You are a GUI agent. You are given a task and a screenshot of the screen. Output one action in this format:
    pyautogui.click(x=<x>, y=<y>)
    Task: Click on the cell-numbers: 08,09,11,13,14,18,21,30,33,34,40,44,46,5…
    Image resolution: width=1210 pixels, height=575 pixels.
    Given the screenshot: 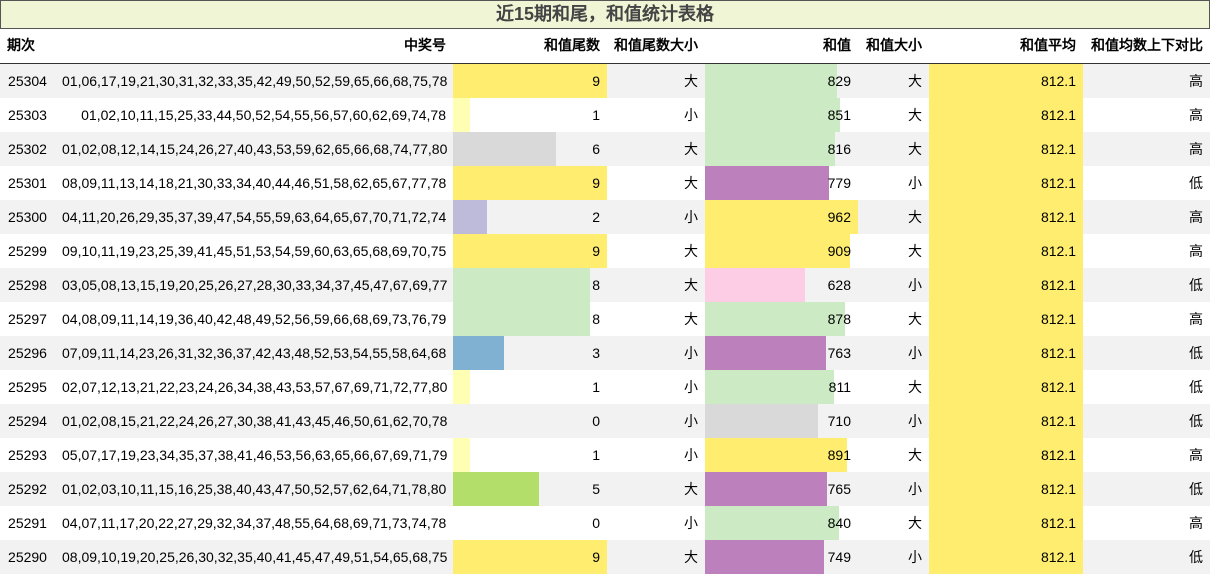 What is the action you would take?
    pyautogui.click(x=254, y=183)
    